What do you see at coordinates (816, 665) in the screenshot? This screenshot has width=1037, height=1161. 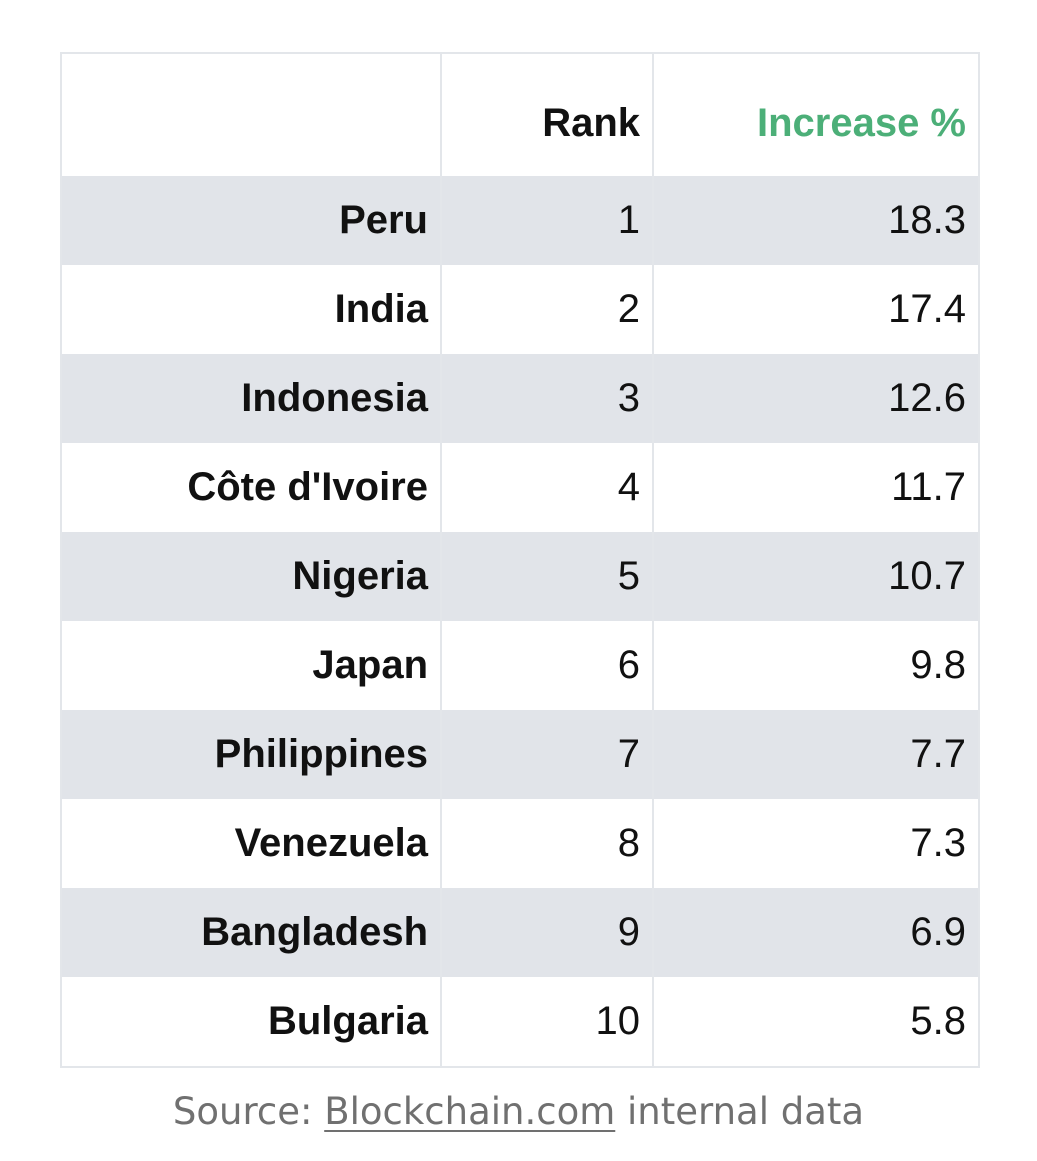 I see `increase-cell: 9.8` at bounding box center [816, 665].